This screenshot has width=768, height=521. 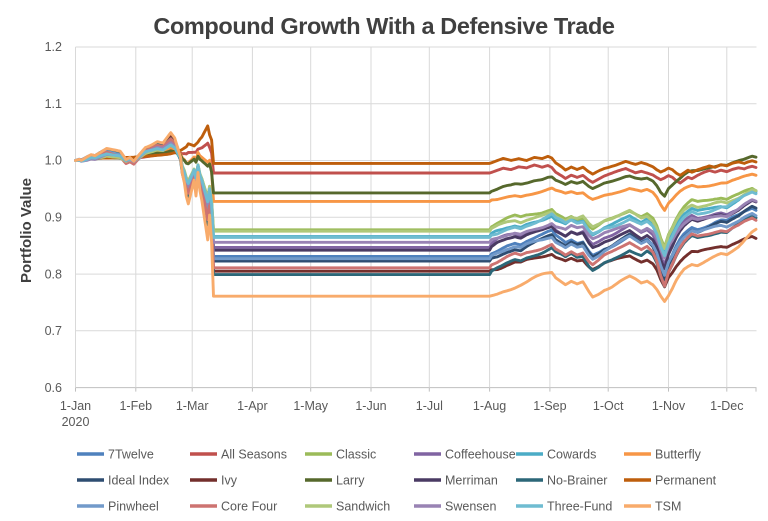 What do you see at coordinates (53, 161) in the screenshot?
I see `svg-text: 1.0` at bounding box center [53, 161].